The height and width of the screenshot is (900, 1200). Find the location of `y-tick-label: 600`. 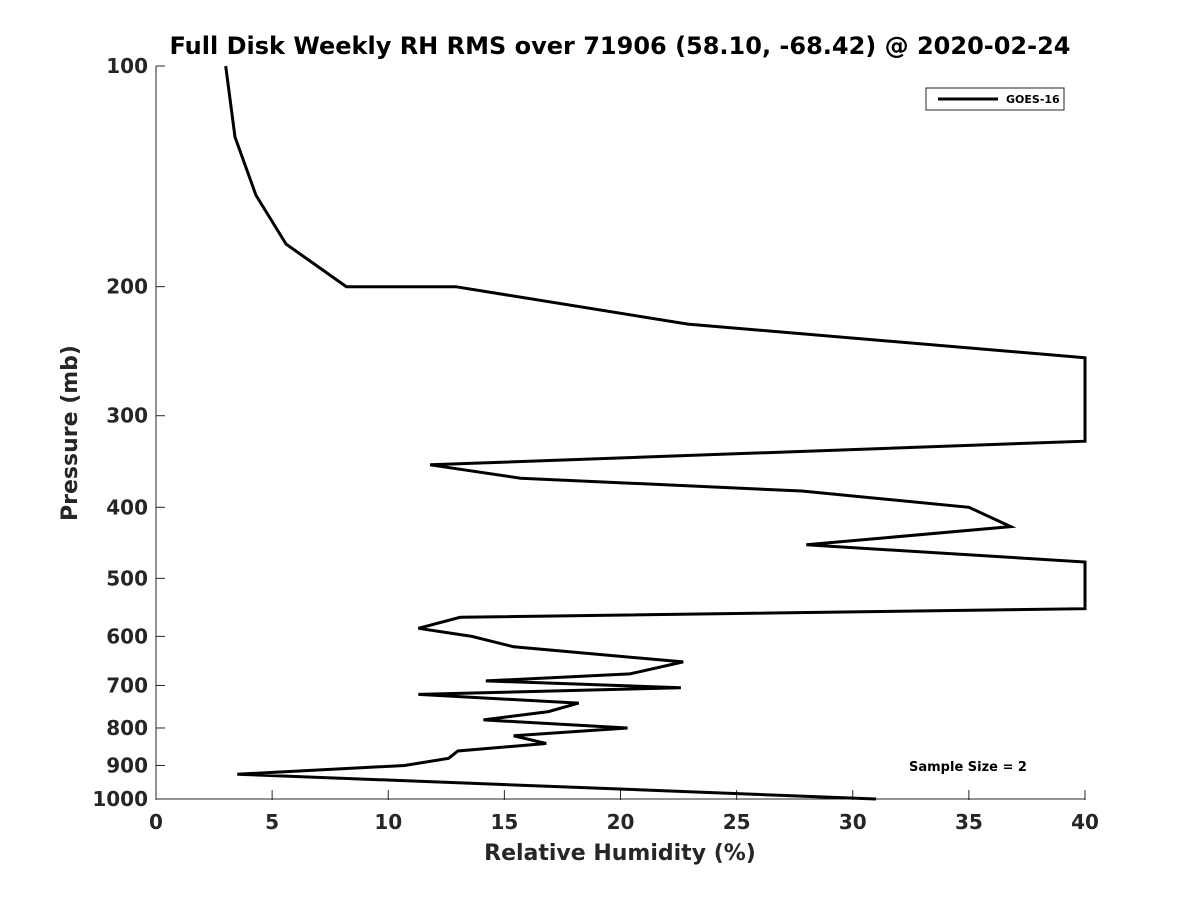

y-tick-label: 600 is located at coordinates (127, 636).